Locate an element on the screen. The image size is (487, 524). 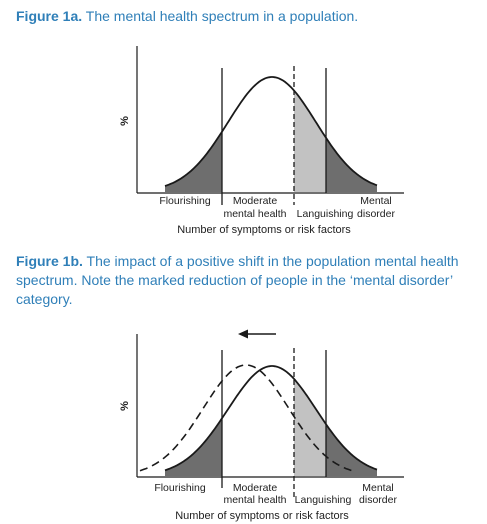
shifted-distribution-curve is located at coordinates (246, 418).